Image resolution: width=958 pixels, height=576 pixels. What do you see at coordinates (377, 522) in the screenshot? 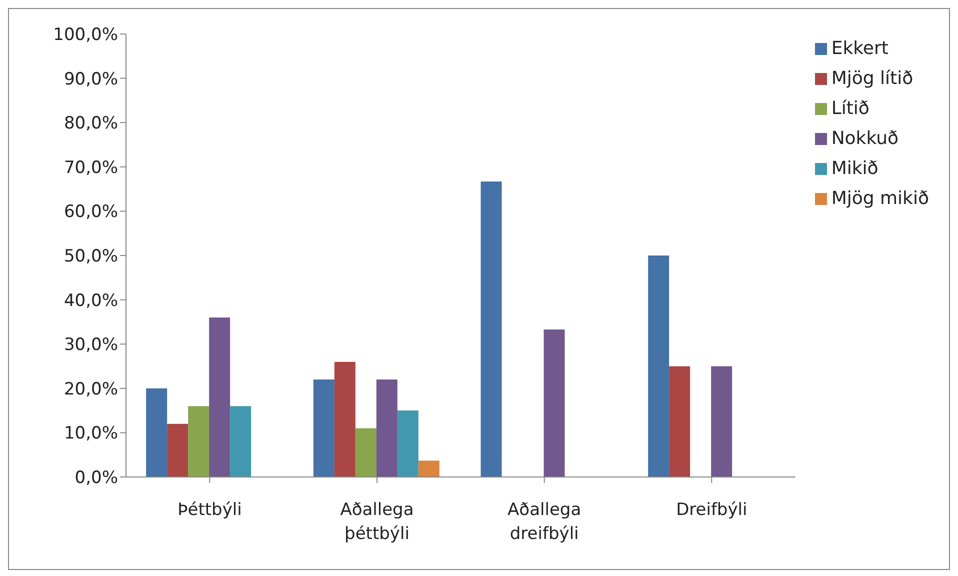
I see `x-tick-label: Aðallega þéttbýli` at bounding box center [377, 522].